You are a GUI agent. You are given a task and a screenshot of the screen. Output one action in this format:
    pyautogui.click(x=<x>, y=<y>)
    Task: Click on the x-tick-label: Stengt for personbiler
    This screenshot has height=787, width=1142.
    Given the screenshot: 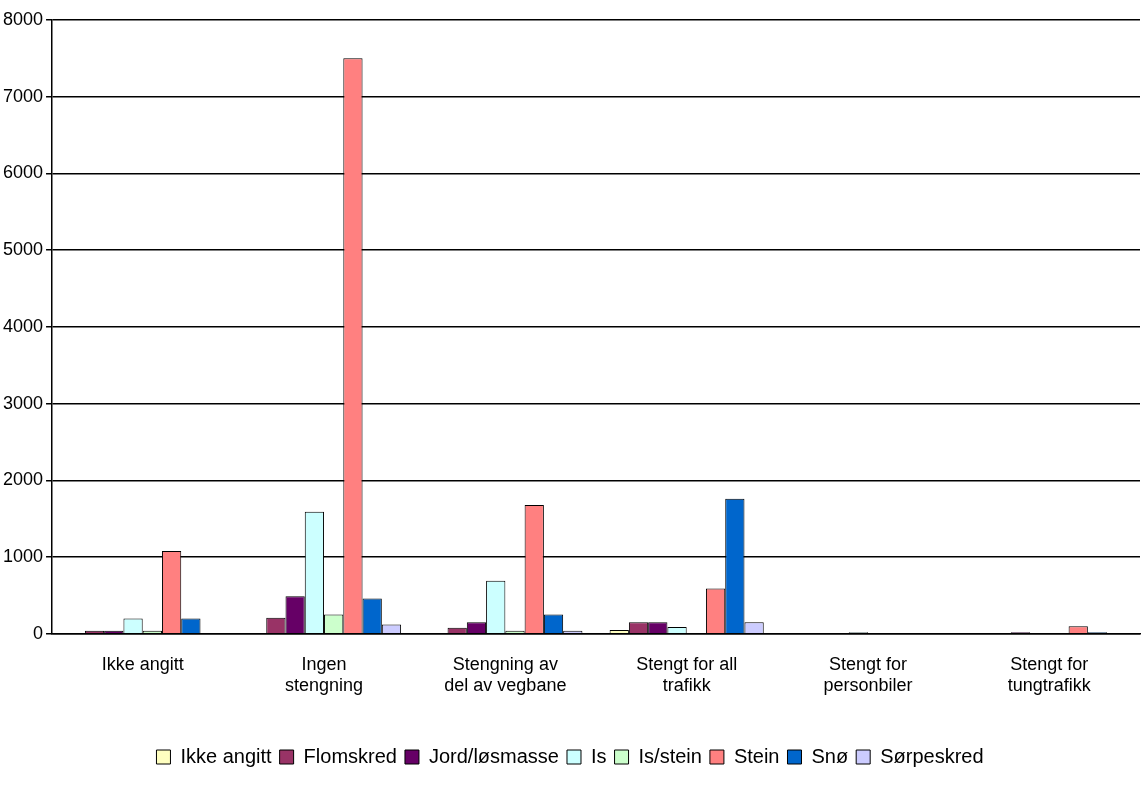 What is the action you would take?
    pyautogui.click(x=868, y=674)
    